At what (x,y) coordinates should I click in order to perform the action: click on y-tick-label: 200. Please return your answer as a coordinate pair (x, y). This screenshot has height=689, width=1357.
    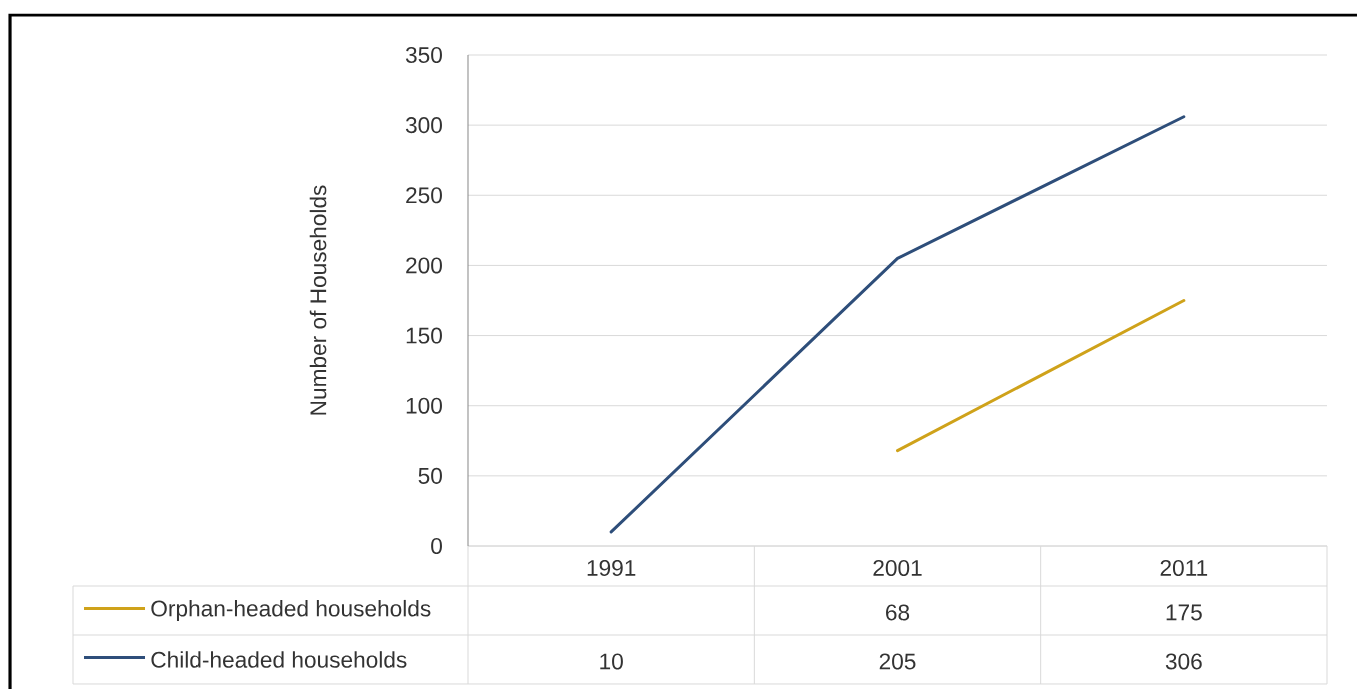
    Looking at the image, I should click on (424, 265).